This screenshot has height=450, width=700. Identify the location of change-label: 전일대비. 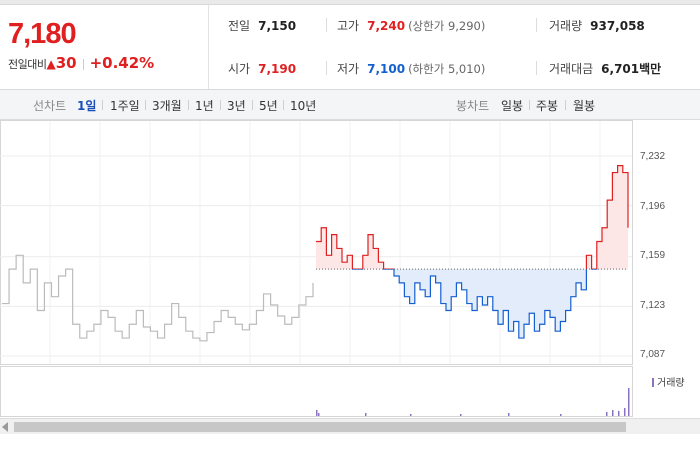
(27, 64).